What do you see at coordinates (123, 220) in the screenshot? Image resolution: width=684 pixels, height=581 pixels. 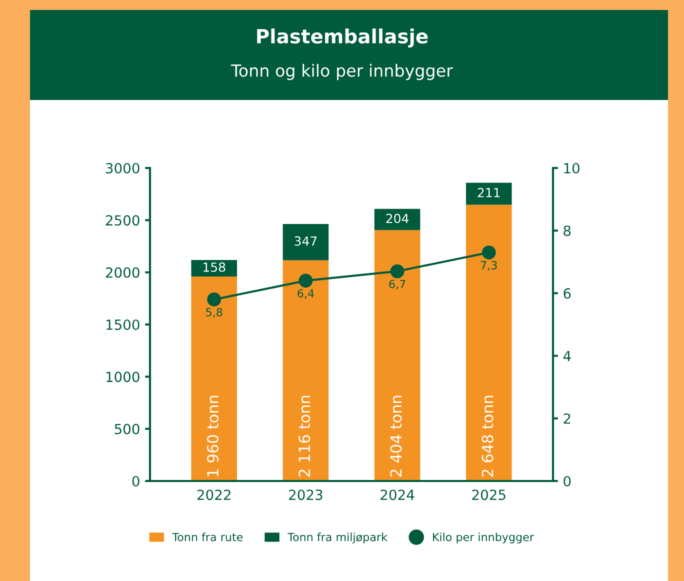 I see `y-tick-label: 2500` at bounding box center [123, 220].